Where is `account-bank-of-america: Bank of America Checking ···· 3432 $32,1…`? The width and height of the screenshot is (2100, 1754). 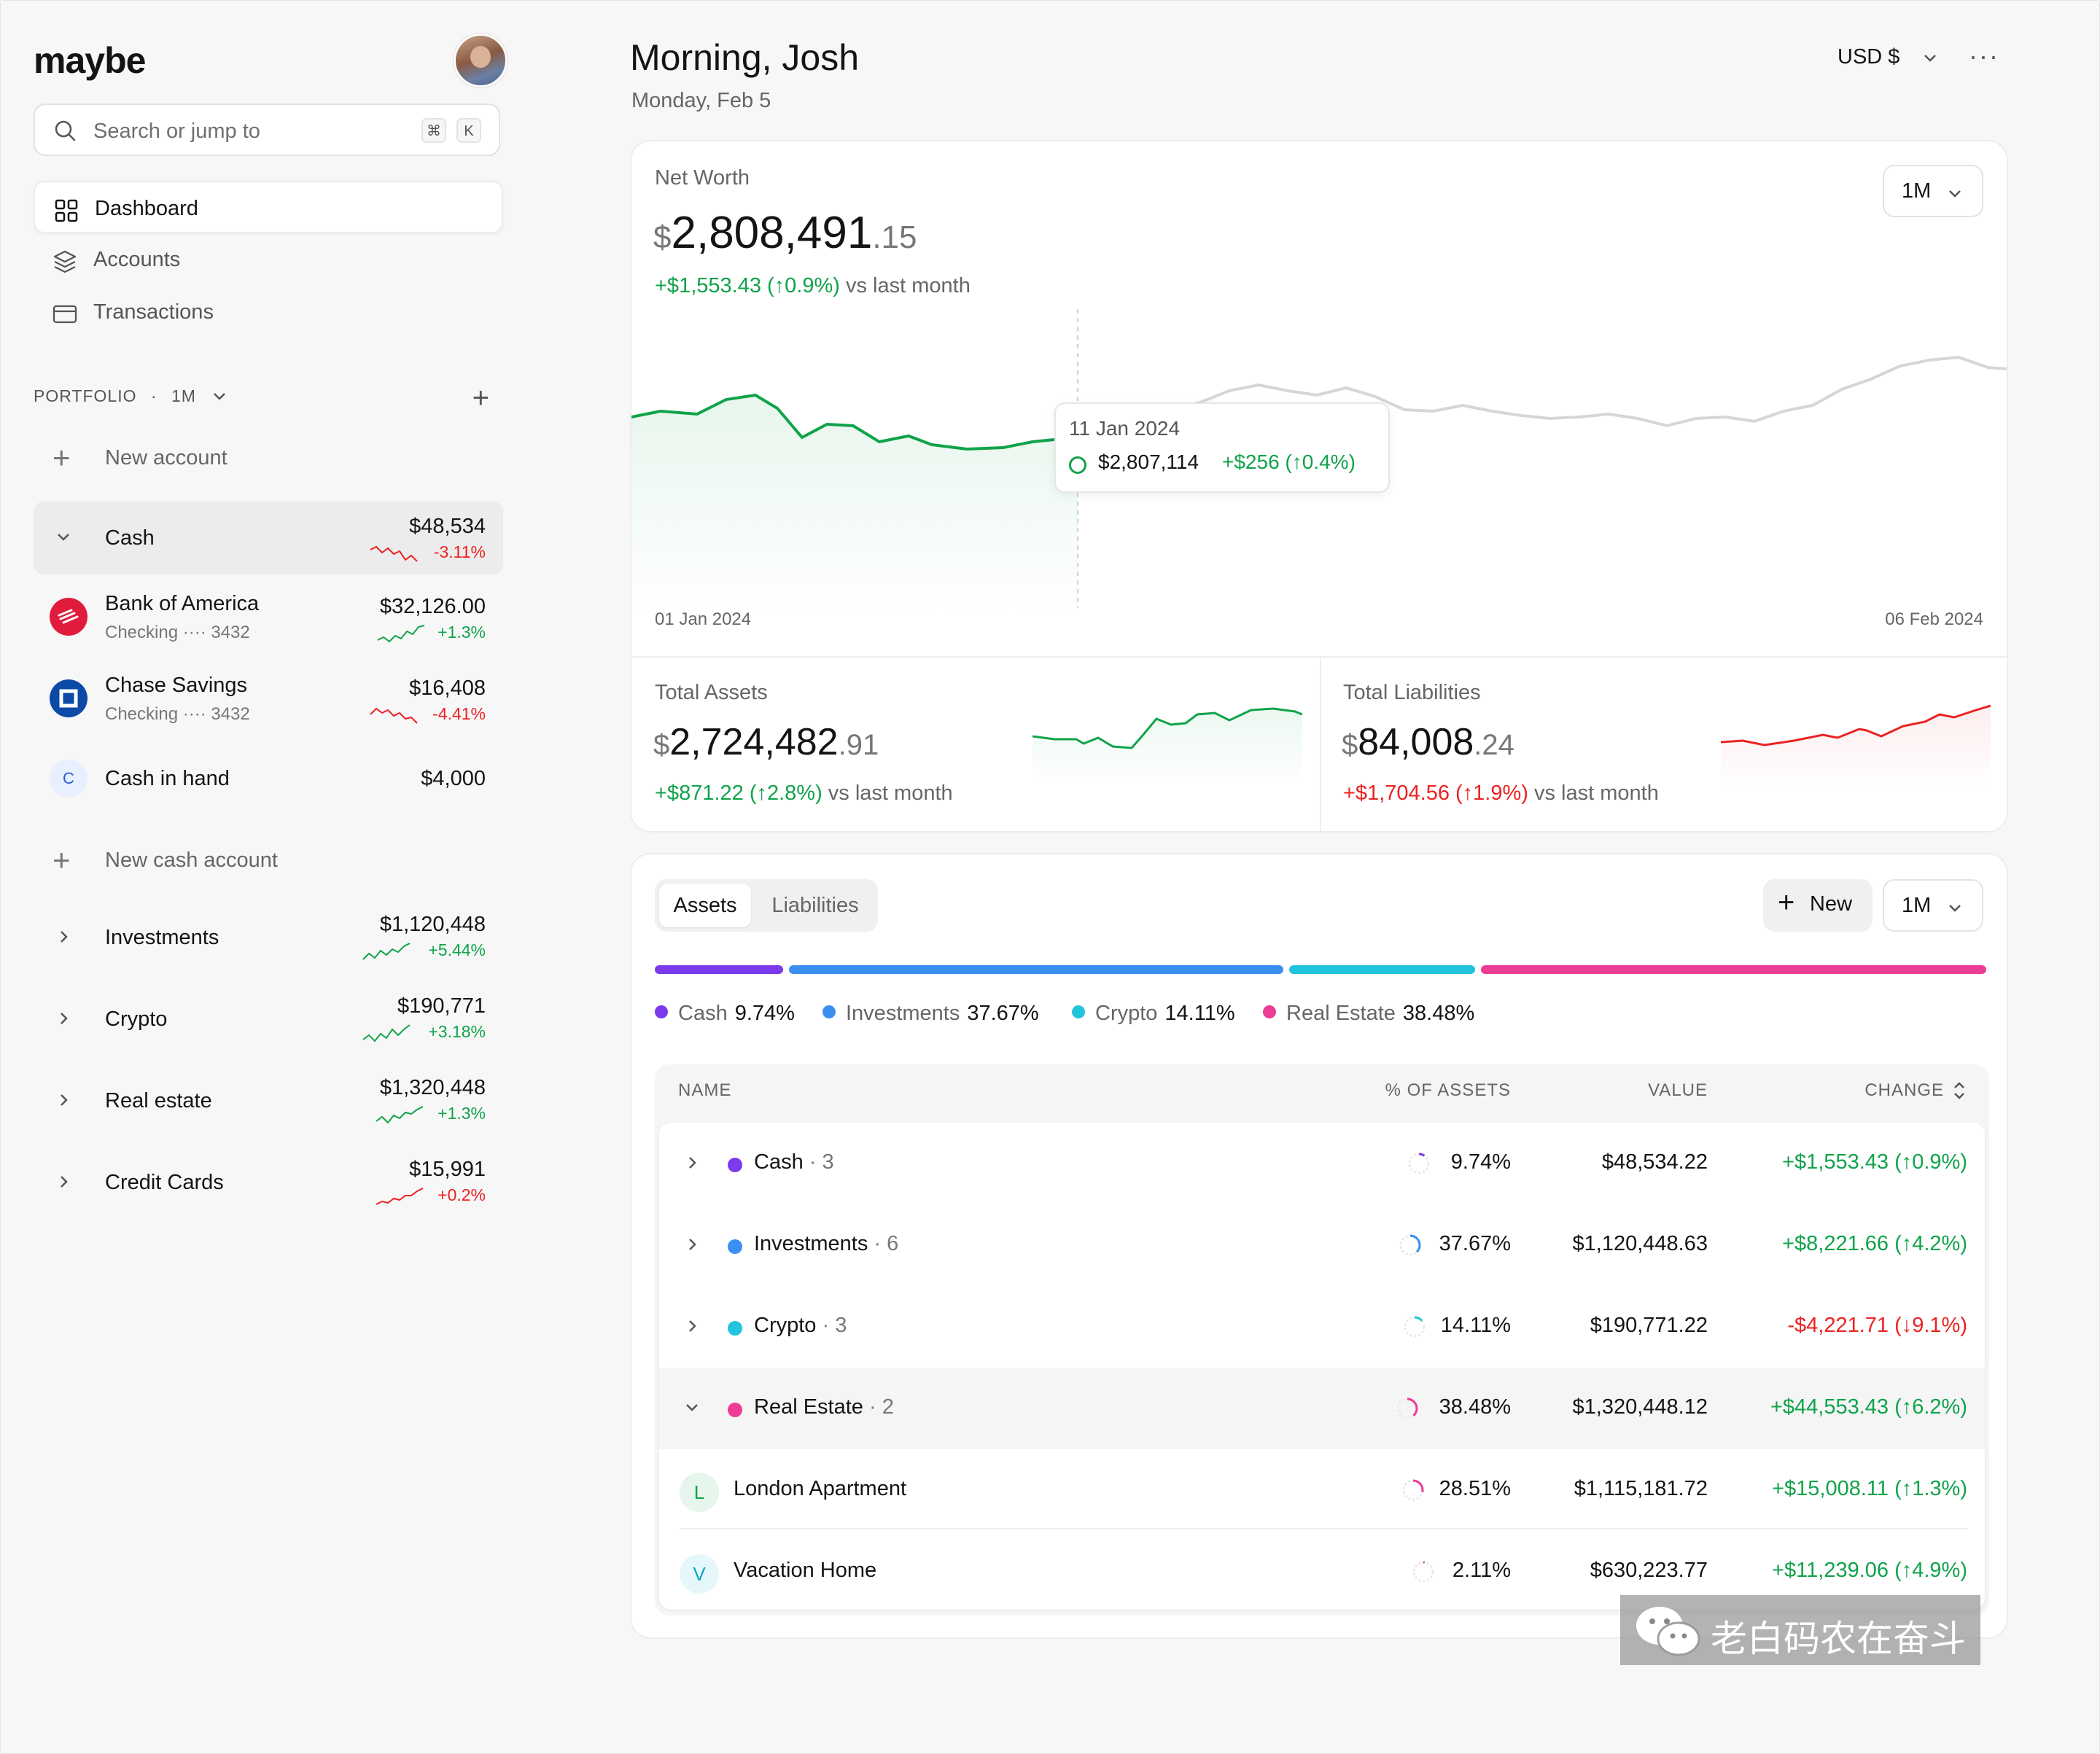 account-bank-of-america: Bank of America Checking ···· 3432 $32,1… is located at coordinates (268, 616).